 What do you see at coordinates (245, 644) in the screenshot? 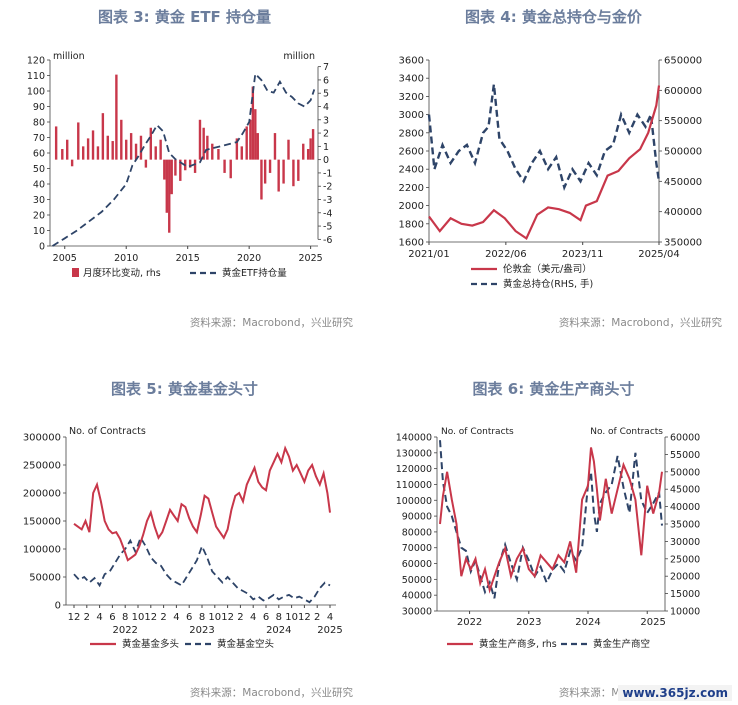
I see `legend-short-text: 黄金基金空头` at bounding box center [245, 644].